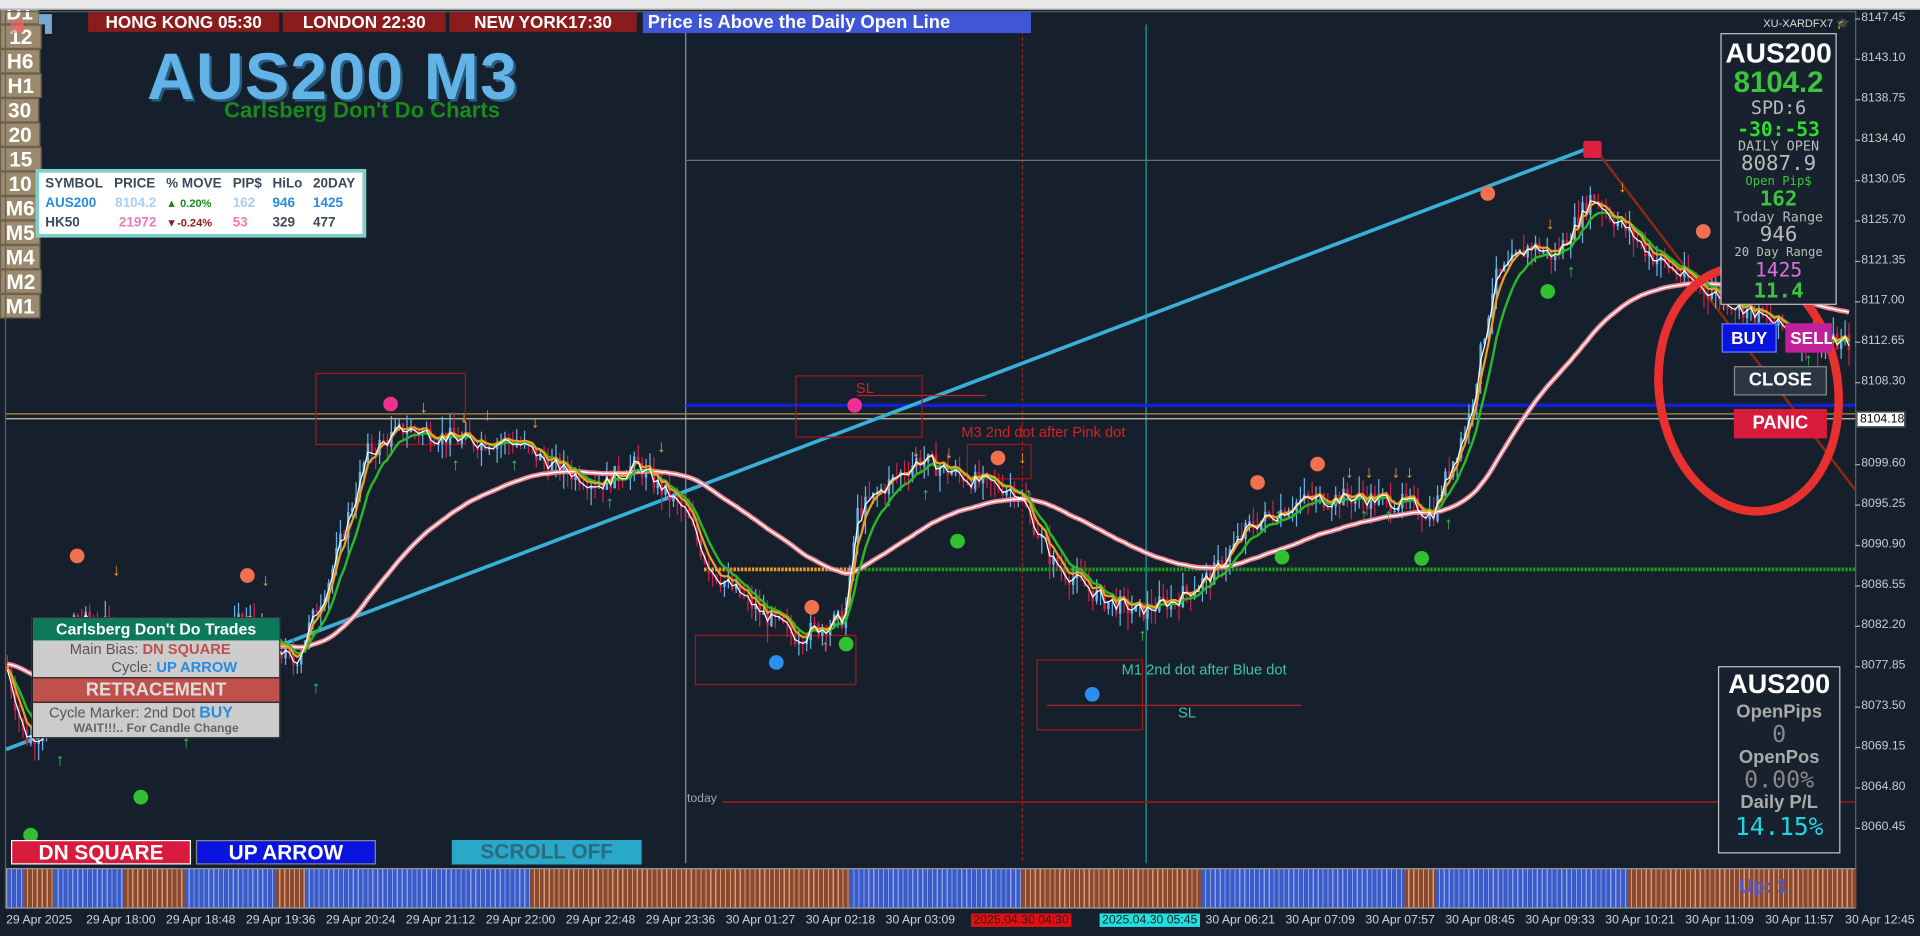 Image resolution: width=1920 pixels, height=936 pixels. What do you see at coordinates (20, 134) in the screenshot?
I see `timeframe-button-20: 20` at bounding box center [20, 134].